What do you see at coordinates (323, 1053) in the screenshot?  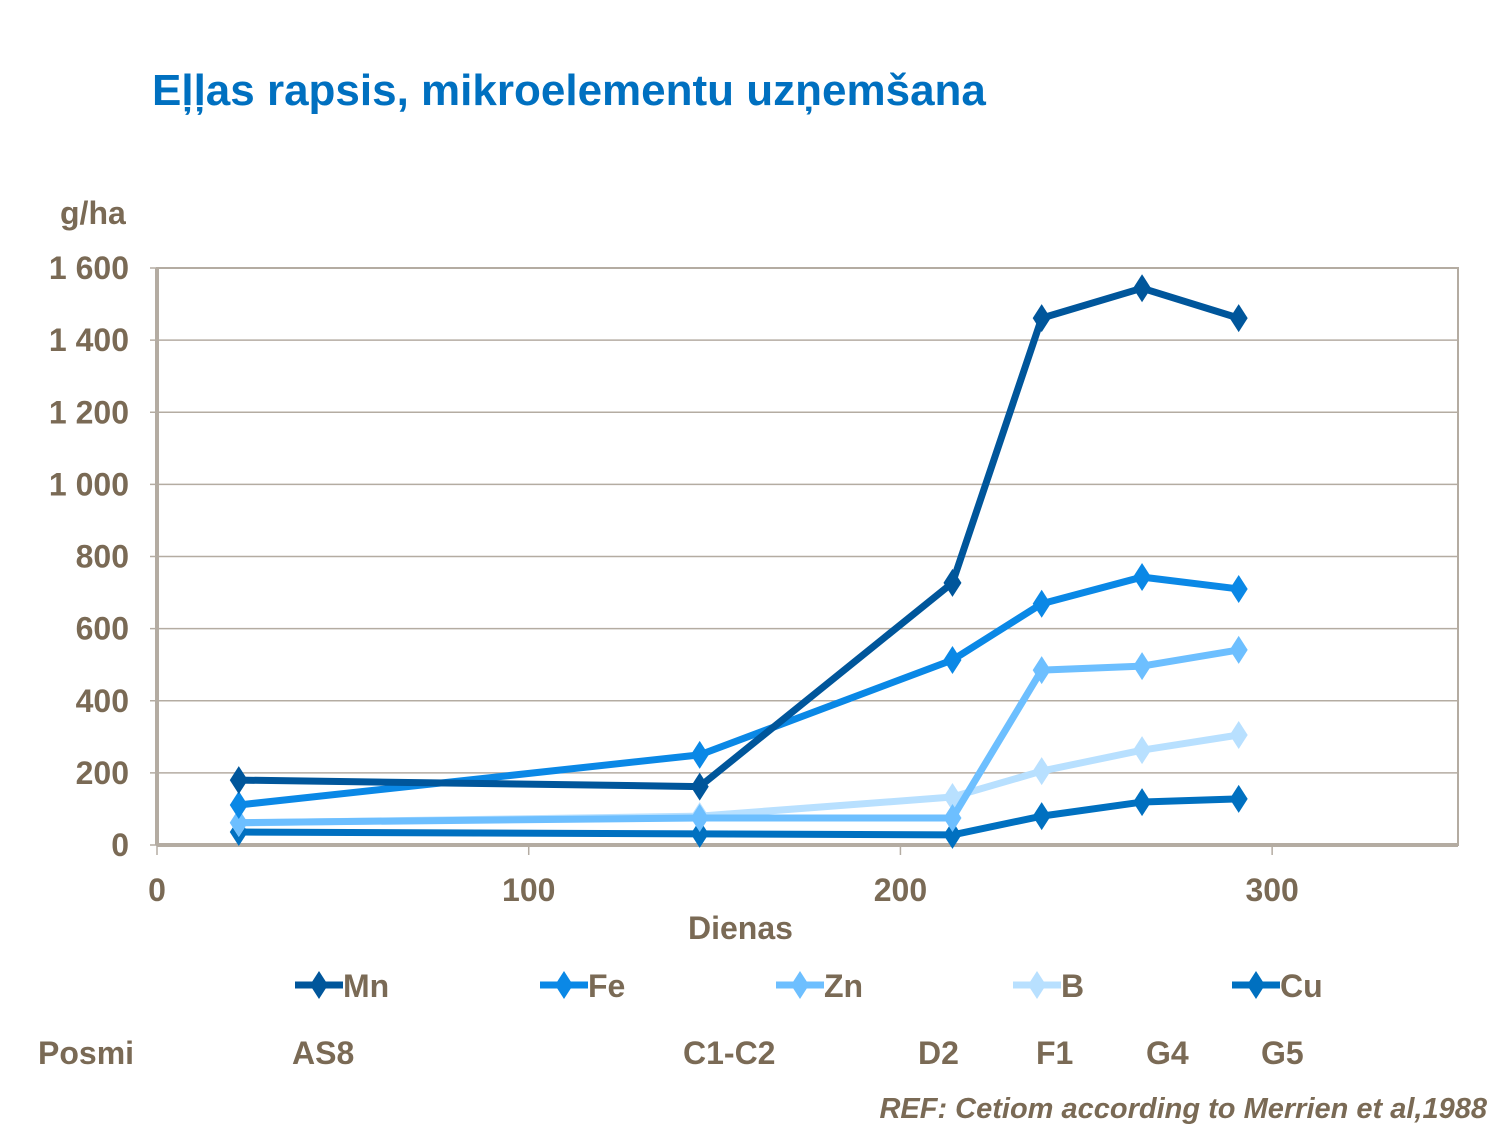 I see `stage-label: AS8` at bounding box center [323, 1053].